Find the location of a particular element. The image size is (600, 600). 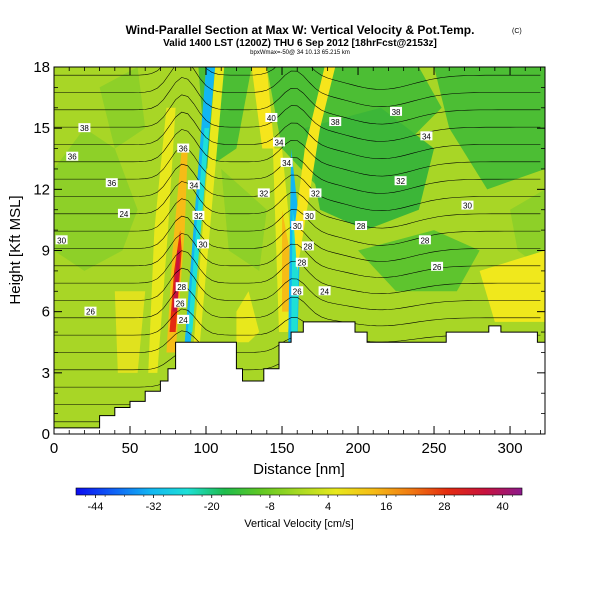

y-tick-label: 15 is located at coordinates (41, 128).